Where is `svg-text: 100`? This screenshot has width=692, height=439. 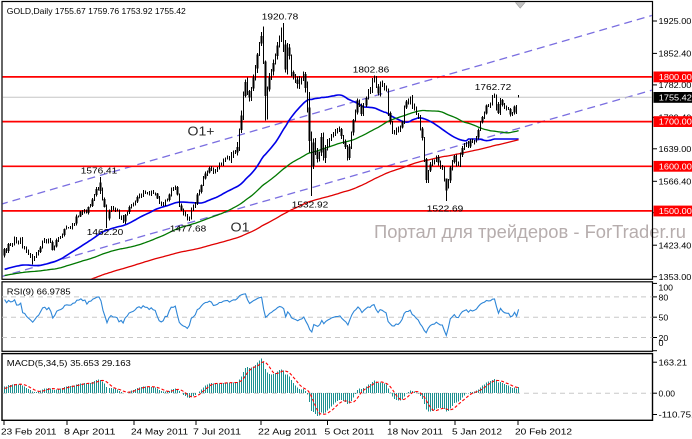 svg-text: 100 is located at coordinates (666, 287).